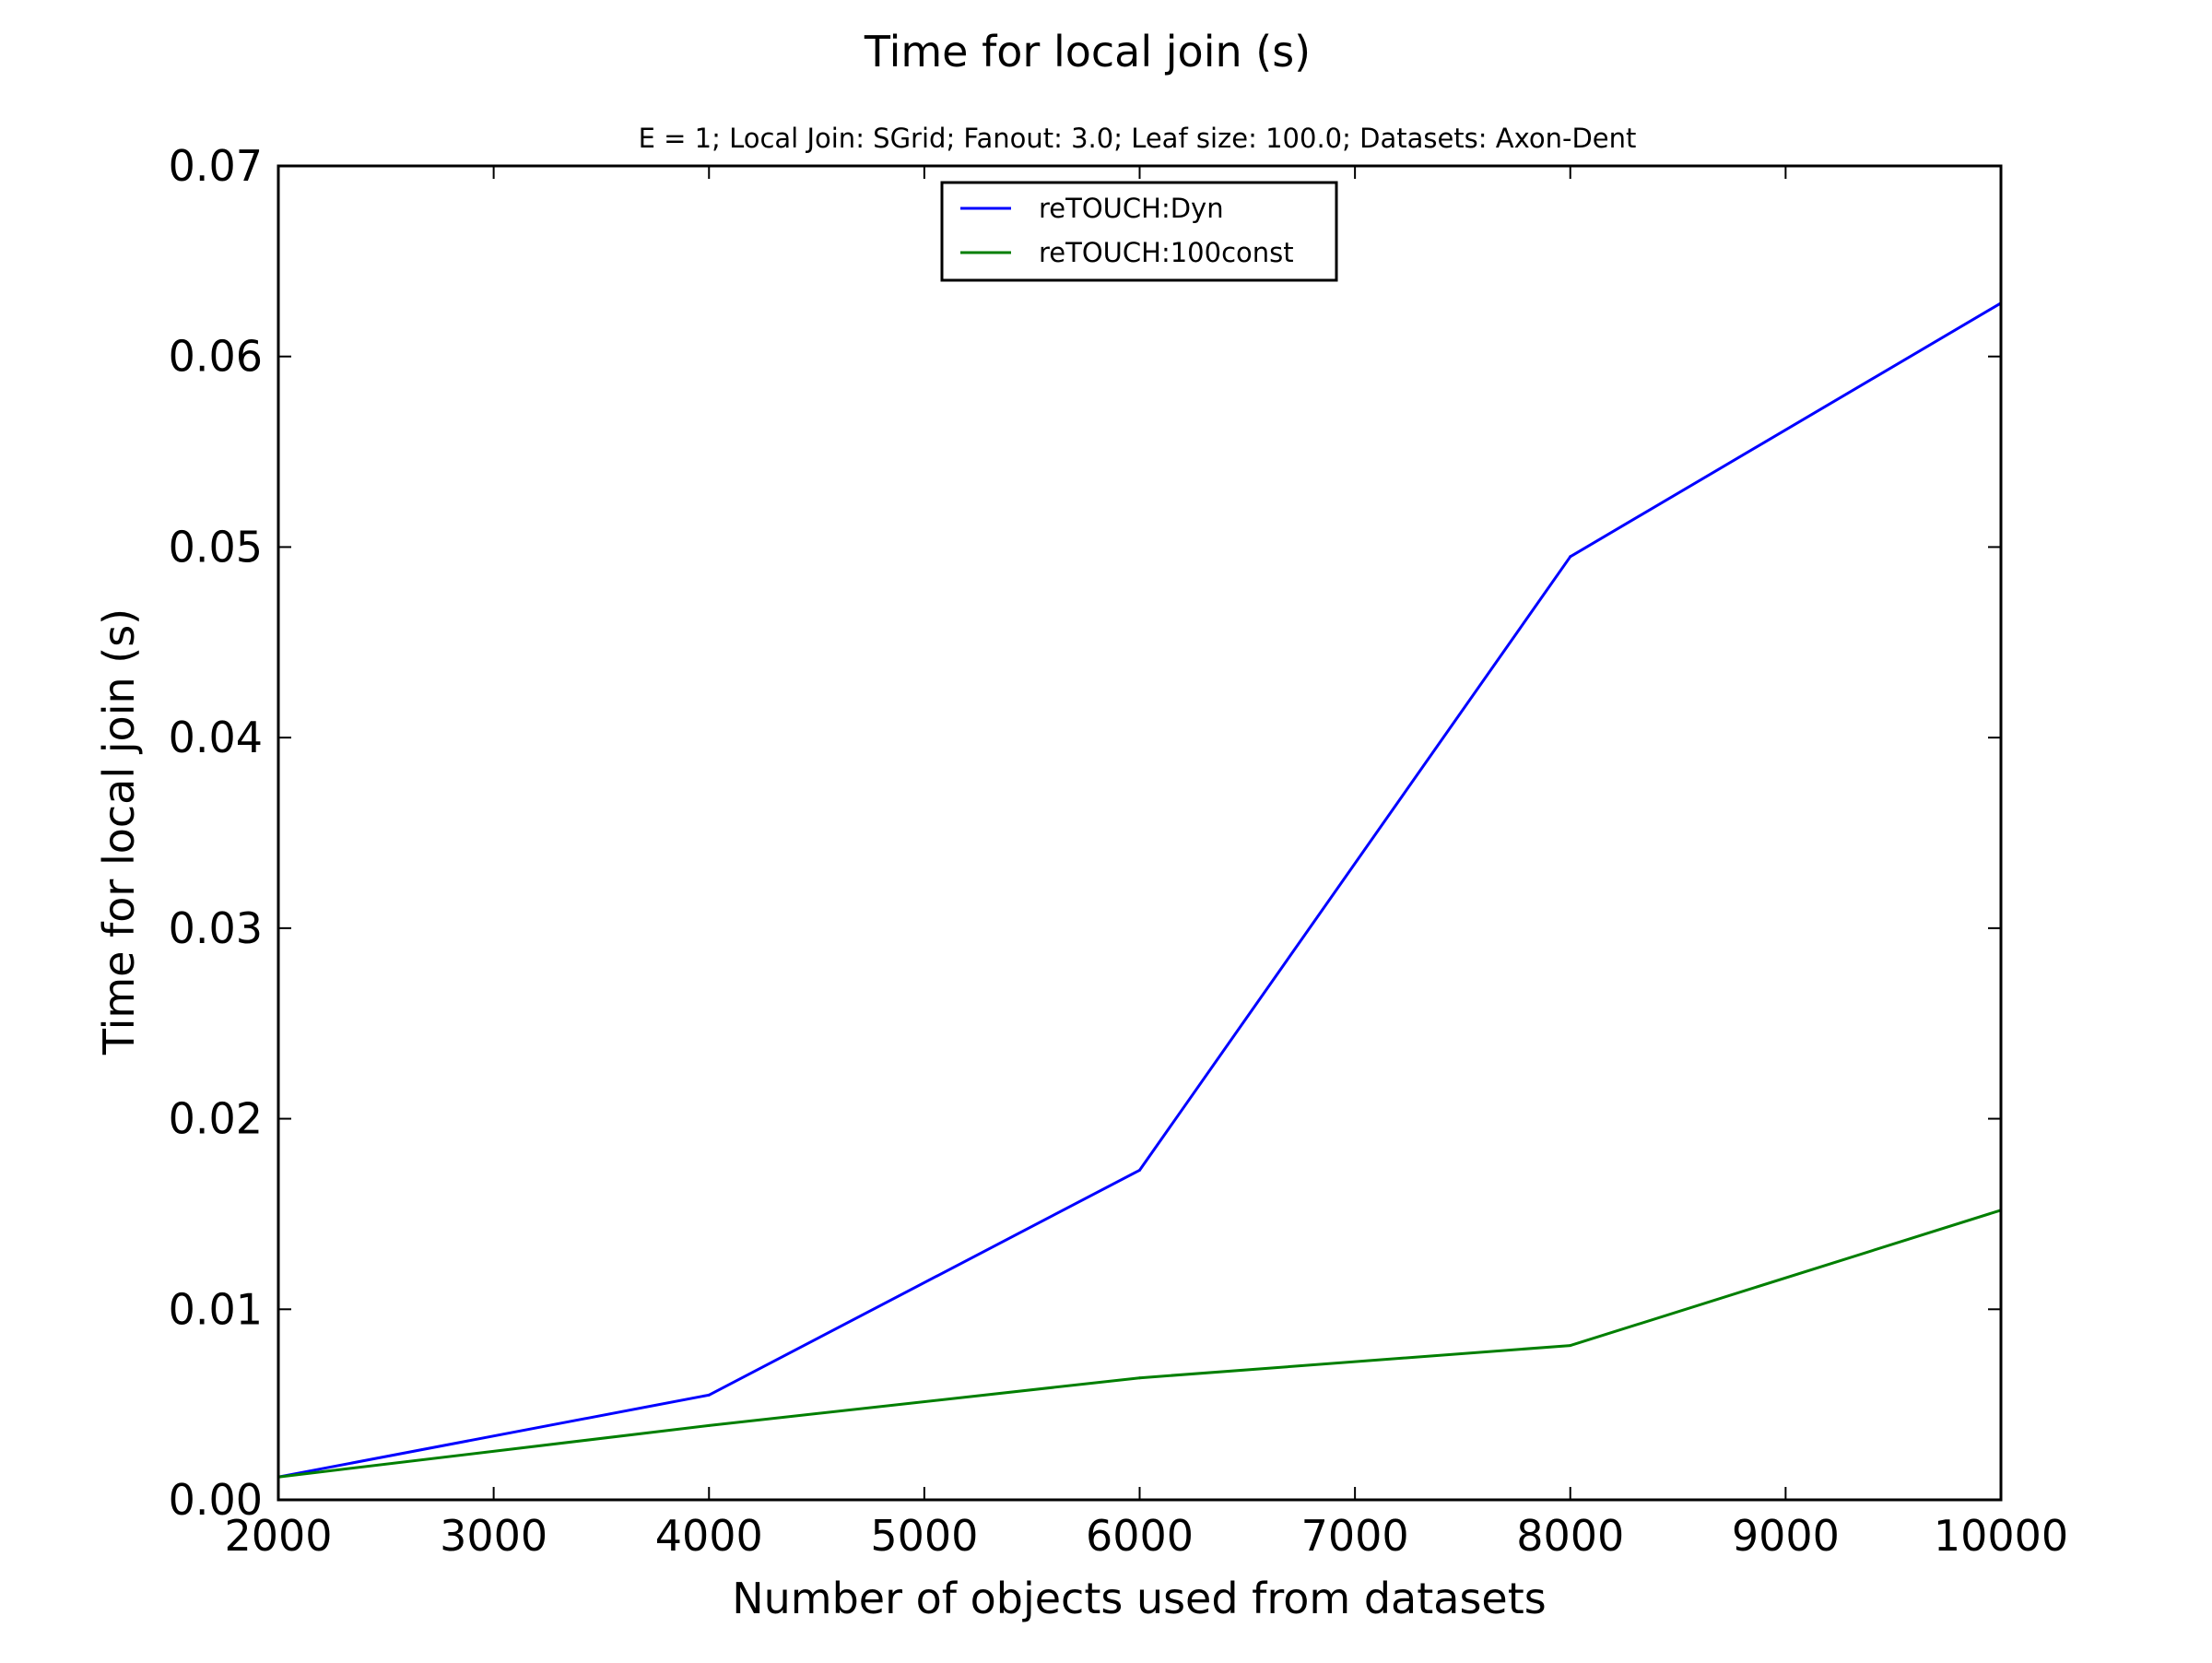  I want to click on legend-label-retouch-100const: reTOUCH:100const, so click(1166, 252).